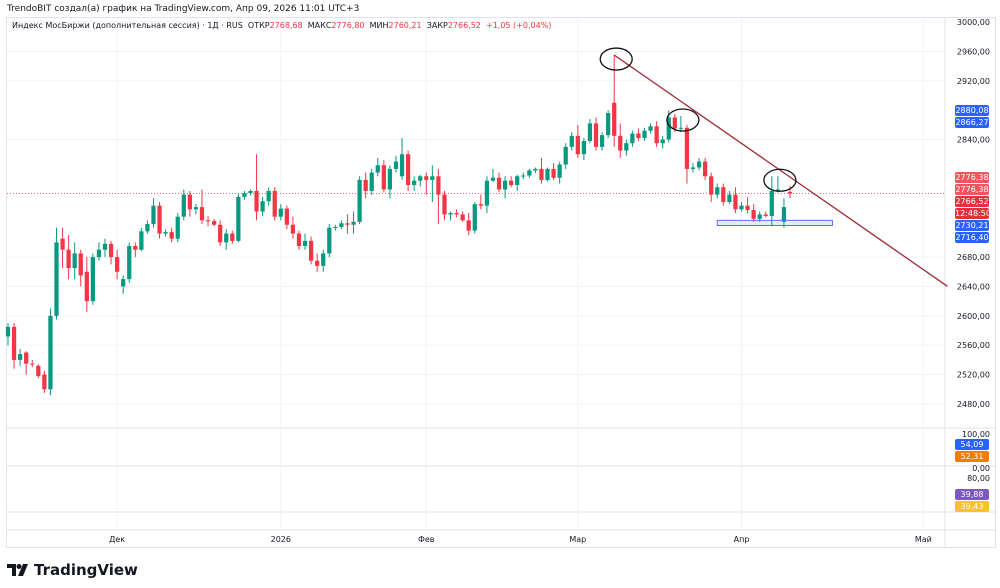 This screenshot has width=1000, height=588. Describe the element at coordinates (519, 25) in the screenshot. I see `change-value: +1,05 (+0,04%)` at that location.